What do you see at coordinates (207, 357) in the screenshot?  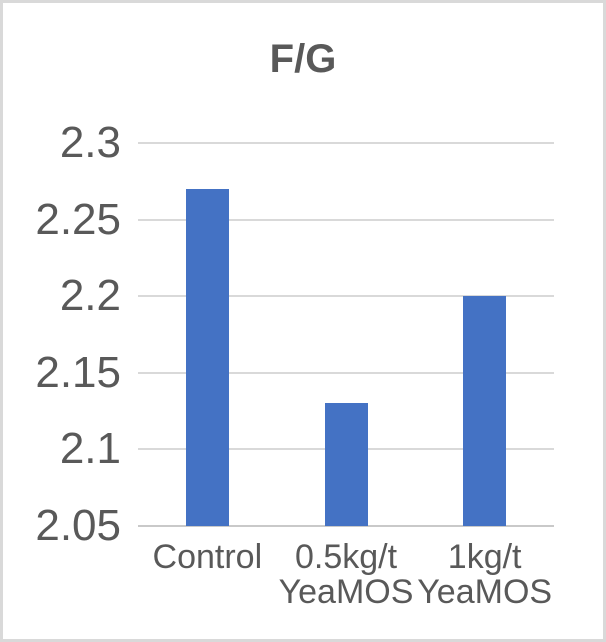 I see `bar-control` at bounding box center [207, 357].